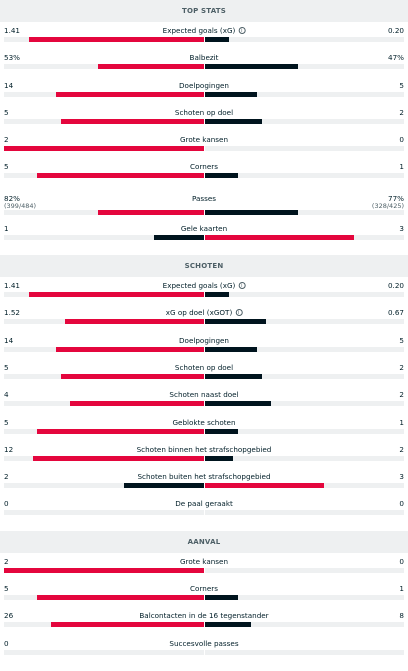 The width and height of the screenshot is (408, 671). I want to click on stat-label-line: 0 De paal geraakt 0, so click(204, 504).